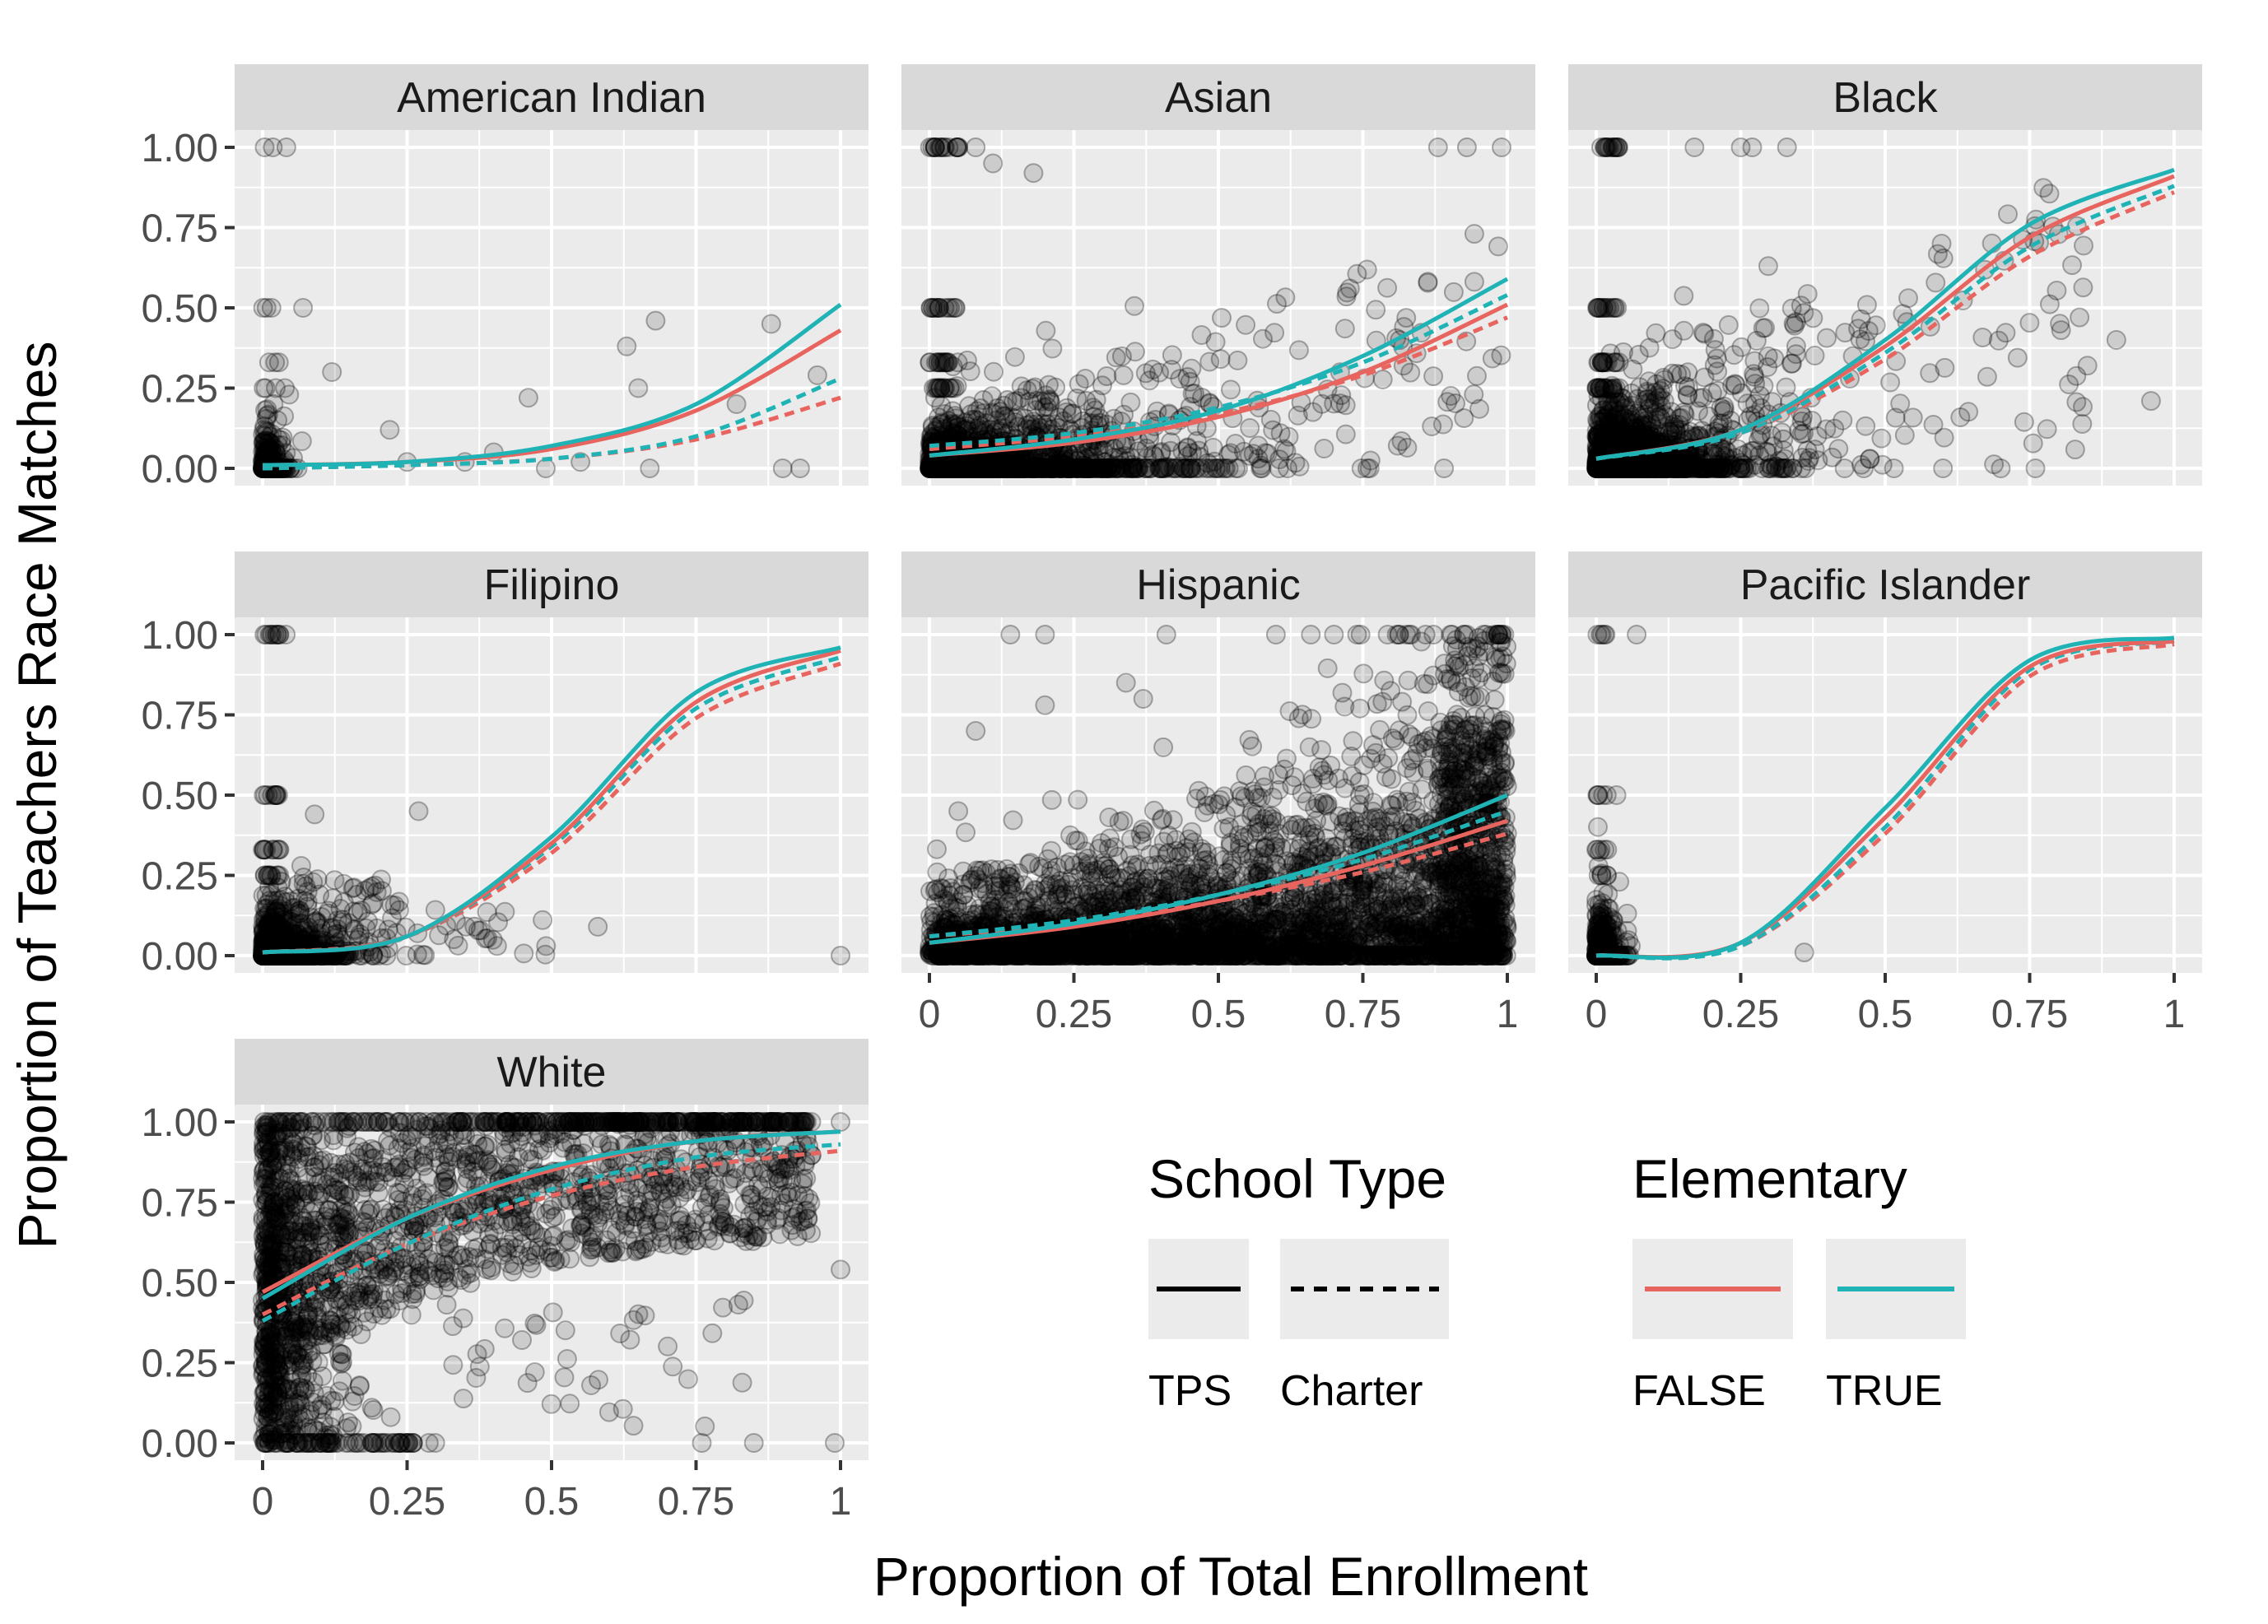  Describe the element at coordinates (180, 390) in the screenshot. I see `y-tick-label: 0.25` at that location.